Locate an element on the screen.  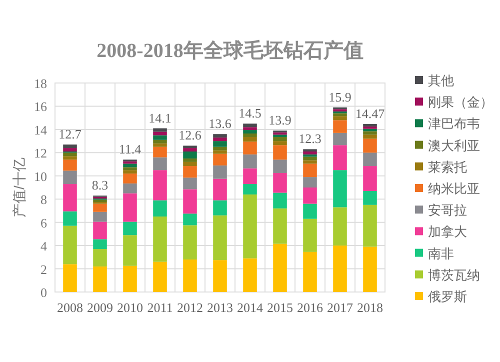
total-label: 14.47 is located at coordinates (370, 113).